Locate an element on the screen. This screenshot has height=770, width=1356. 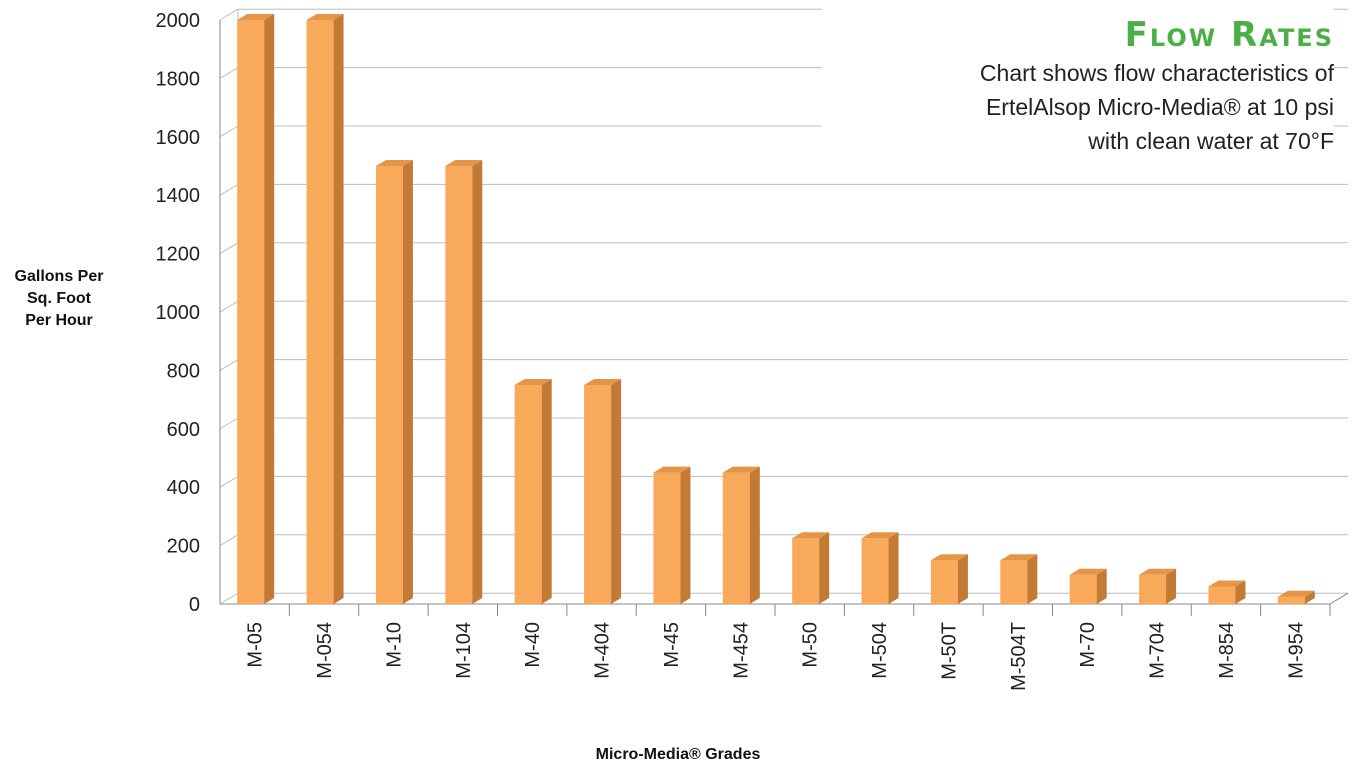
x-tick-label: M-40 is located at coordinates (533, 645).